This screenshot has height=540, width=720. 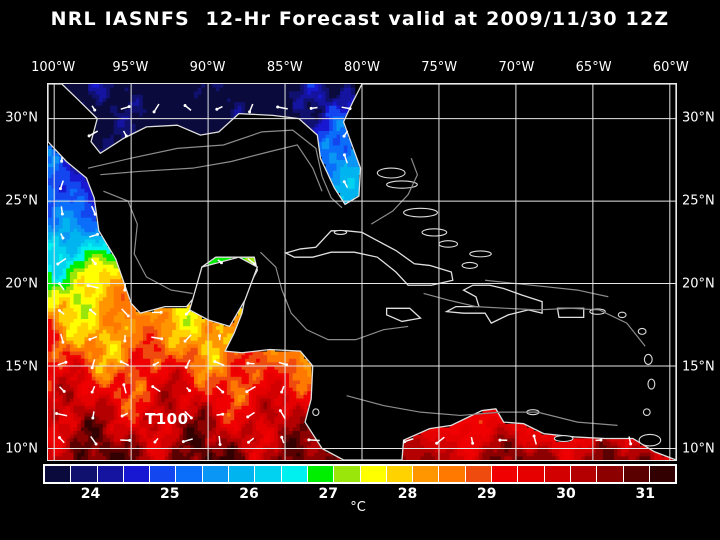 What do you see at coordinates (284, 67) in the screenshot?
I see `lon-tick-label: 85°W` at bounding box center [284, 67].